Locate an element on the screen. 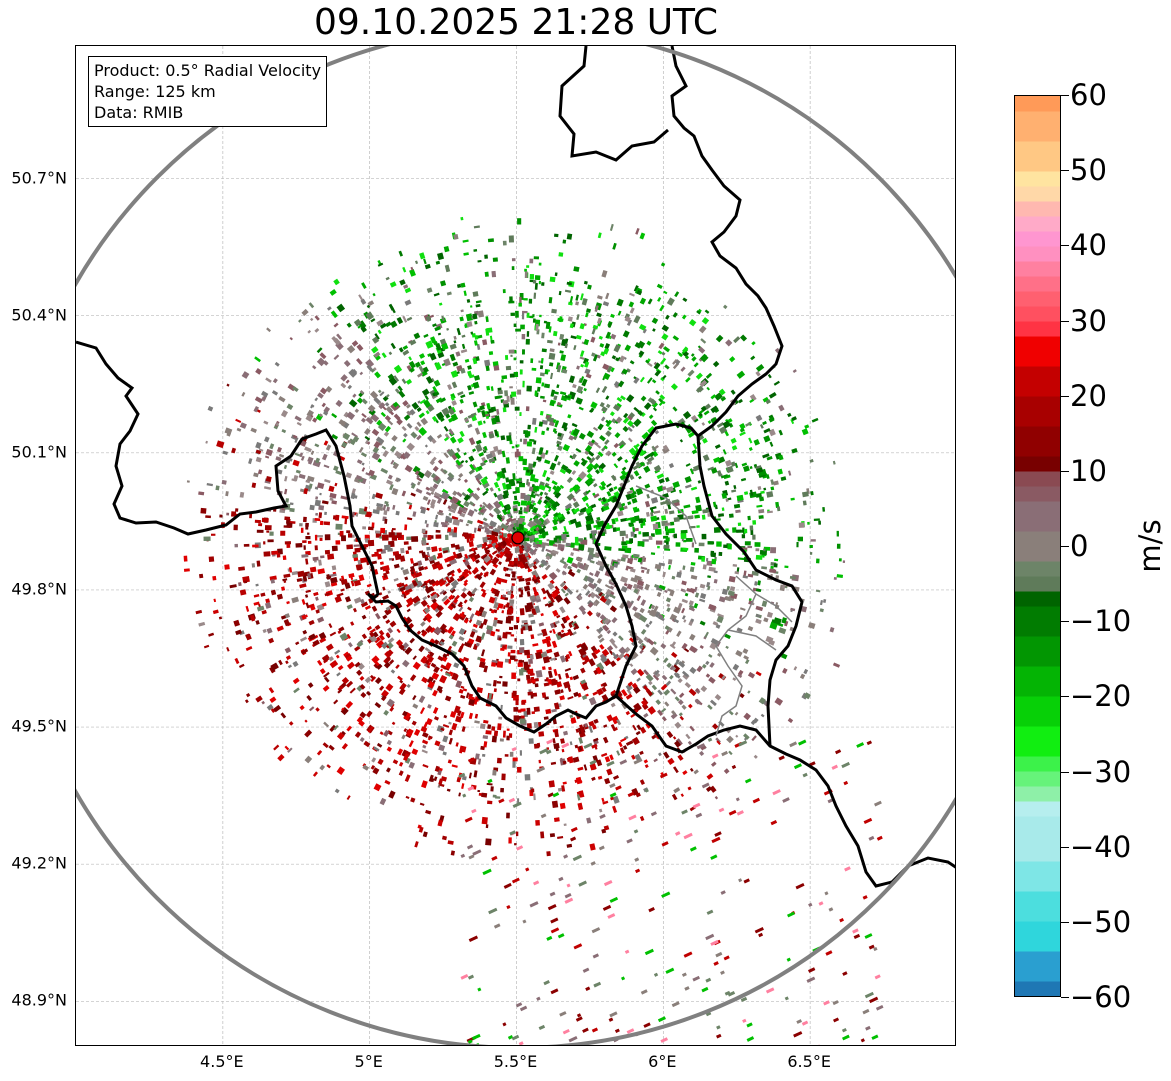  radar-site-marker is located at coordinates (518, 538).